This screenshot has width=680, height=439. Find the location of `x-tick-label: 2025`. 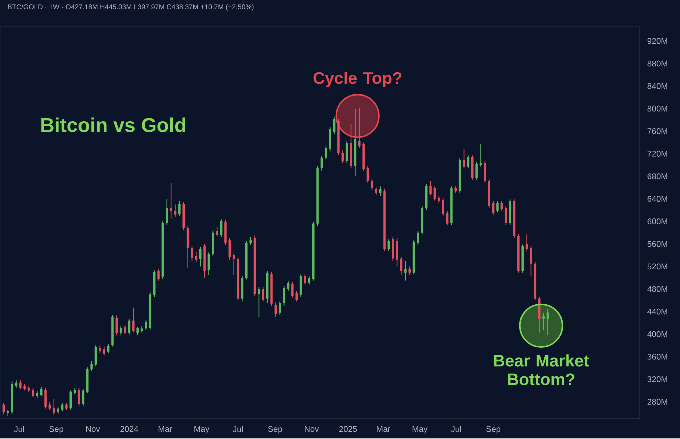

x-tick-label: 2025 is located at coordinates (349, 429).